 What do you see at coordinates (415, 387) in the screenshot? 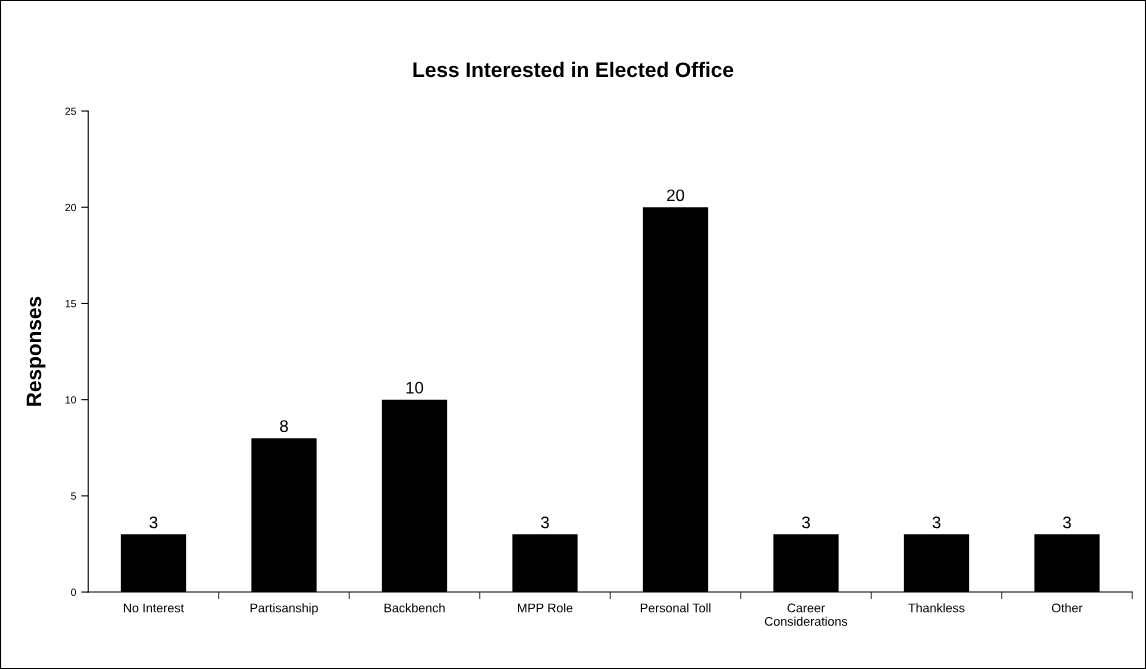
I see `data-label: 10` at bounding box center [415, 387].